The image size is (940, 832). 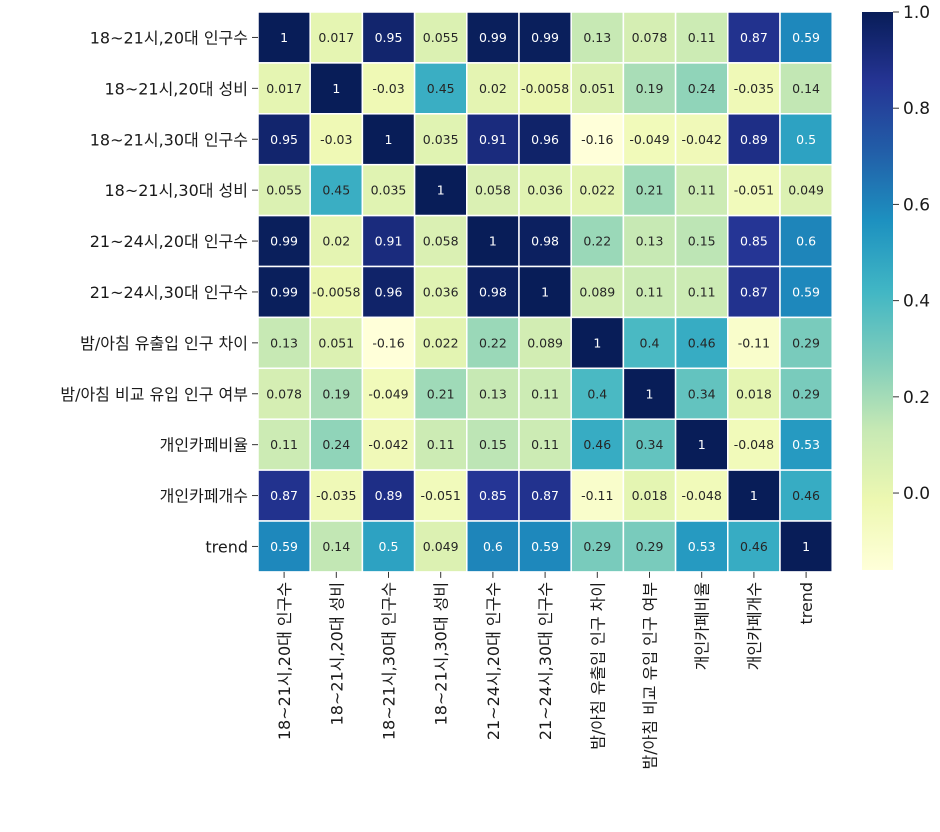 What do you see at coordinates (169, 37) in the screenshot?
I see `row-label: 18~21시,20대 인구수` at bounding box center [169, 37].